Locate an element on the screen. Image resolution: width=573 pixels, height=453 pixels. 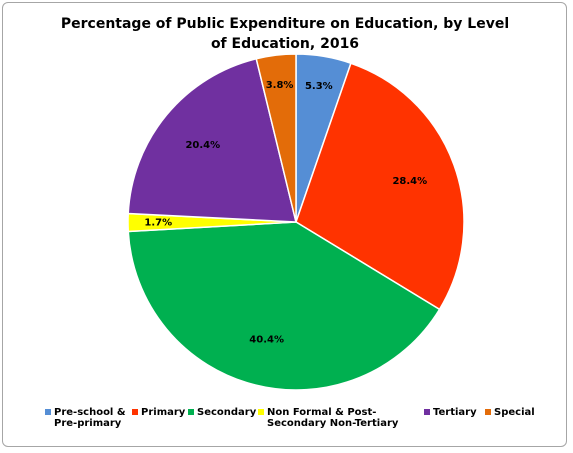
data-label: 28.4% is located at coordinates (409, 181).